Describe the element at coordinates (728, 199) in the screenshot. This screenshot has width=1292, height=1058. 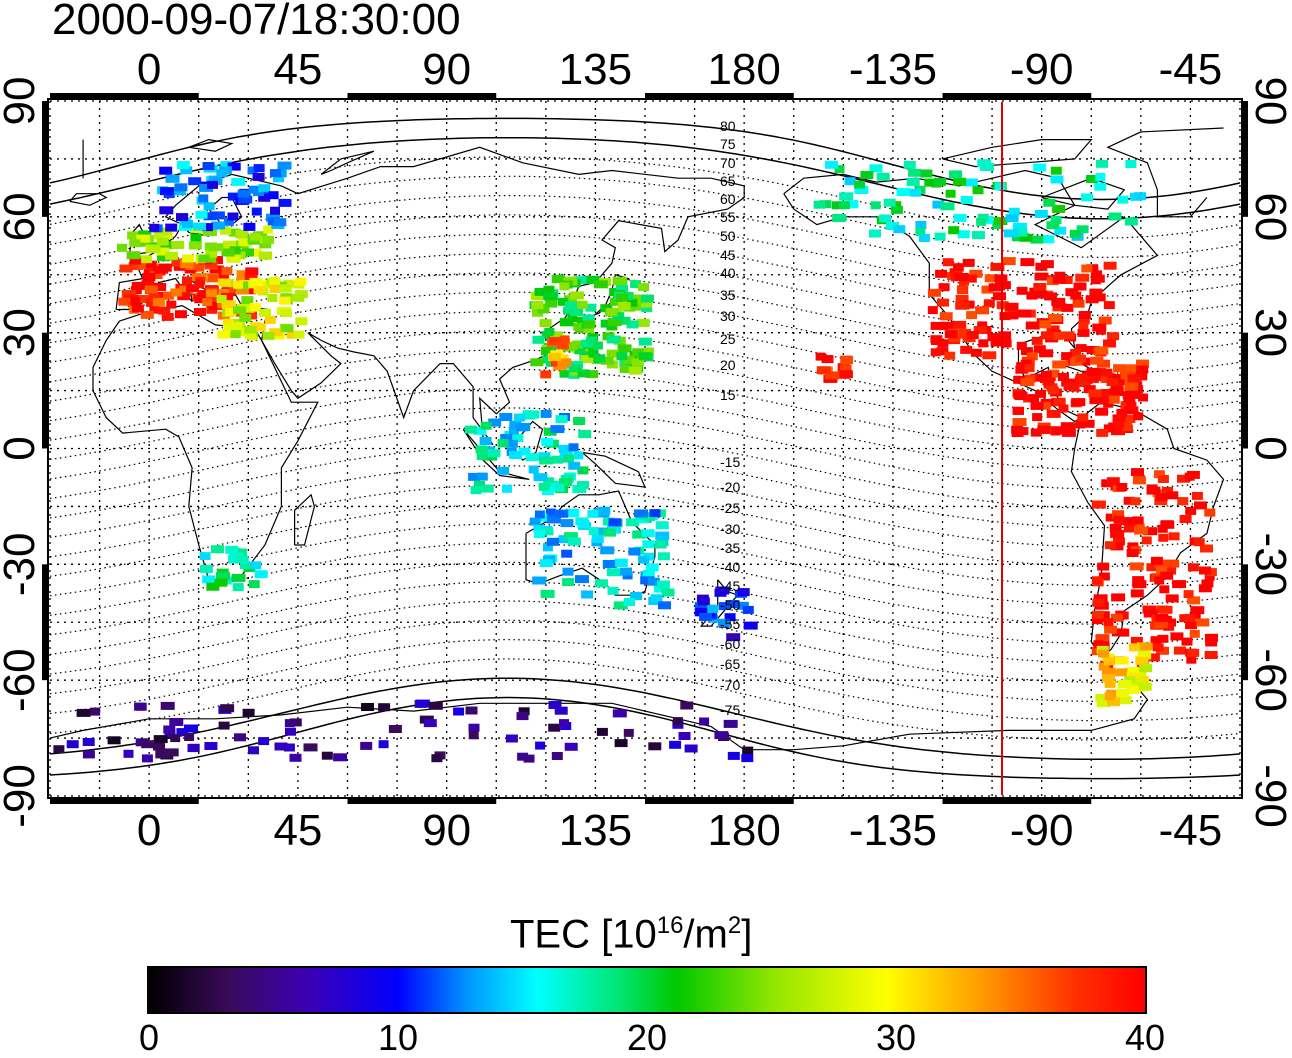
I see `magnetic-lat-label: 60` at that location.